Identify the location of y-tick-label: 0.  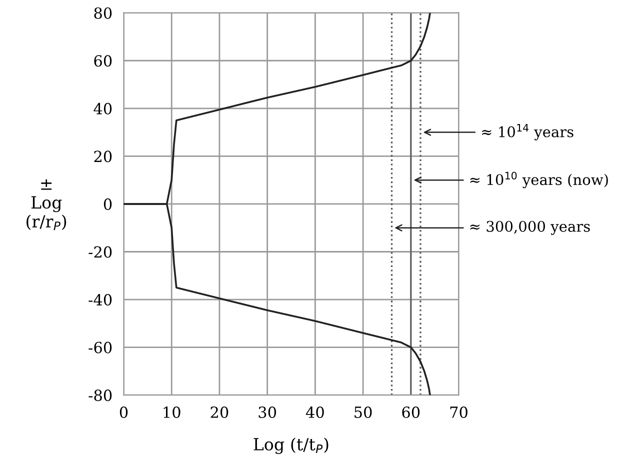
(108, 204).